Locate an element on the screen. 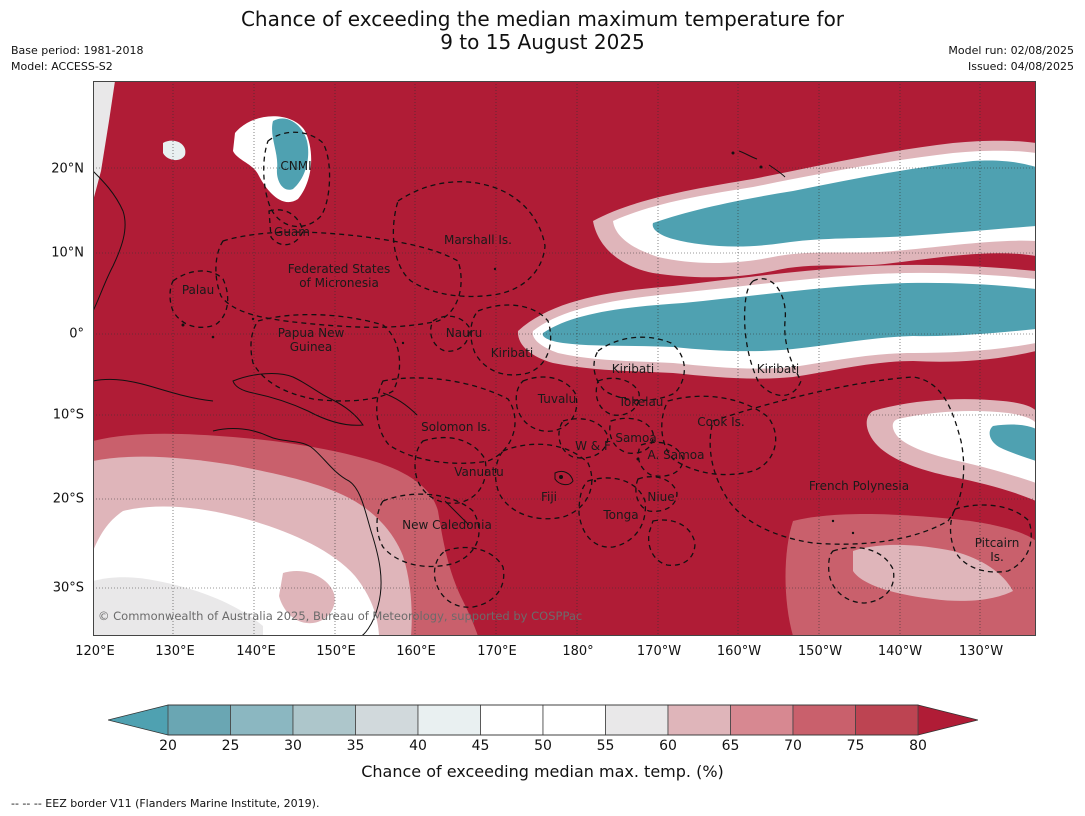 Image resolution: width=1085 pixels, height=816 pixels. eez-tuvalu is located at coordinates (546, 404).